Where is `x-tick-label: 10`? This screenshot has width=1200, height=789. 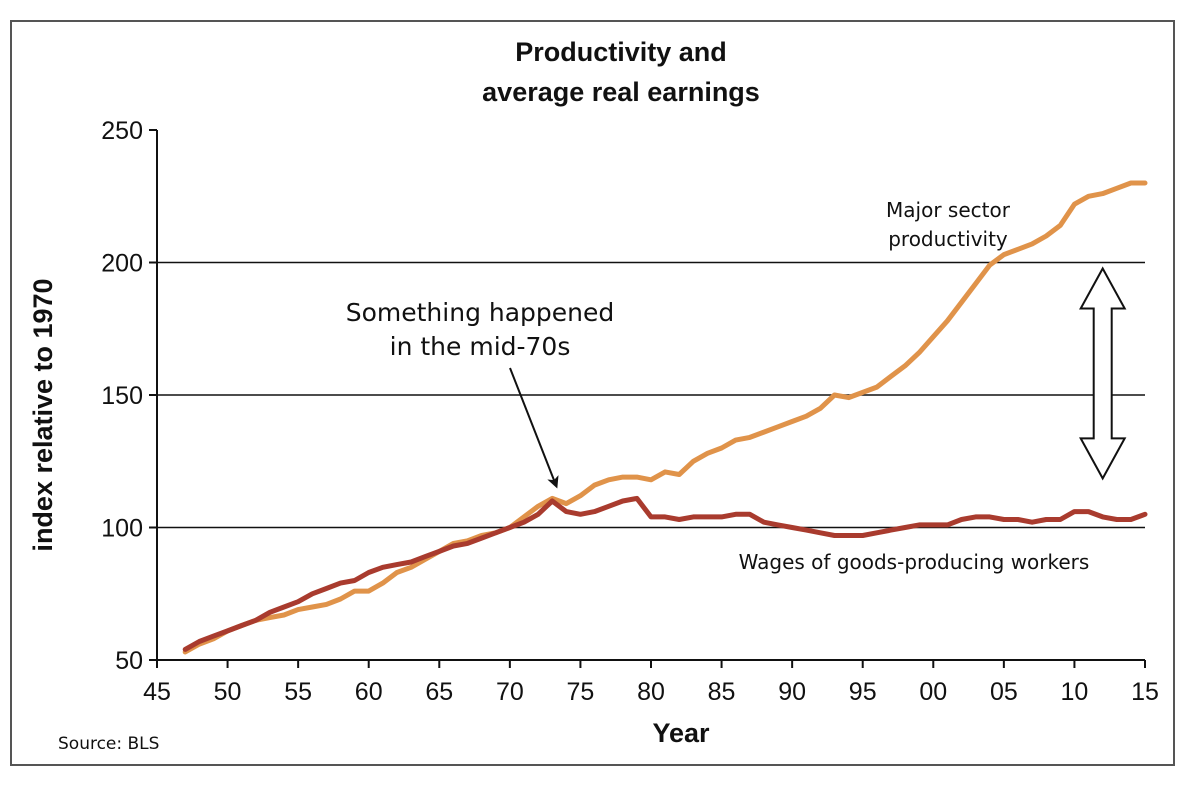 x-tick-label: 10 is located at coordinates (1075, 692).